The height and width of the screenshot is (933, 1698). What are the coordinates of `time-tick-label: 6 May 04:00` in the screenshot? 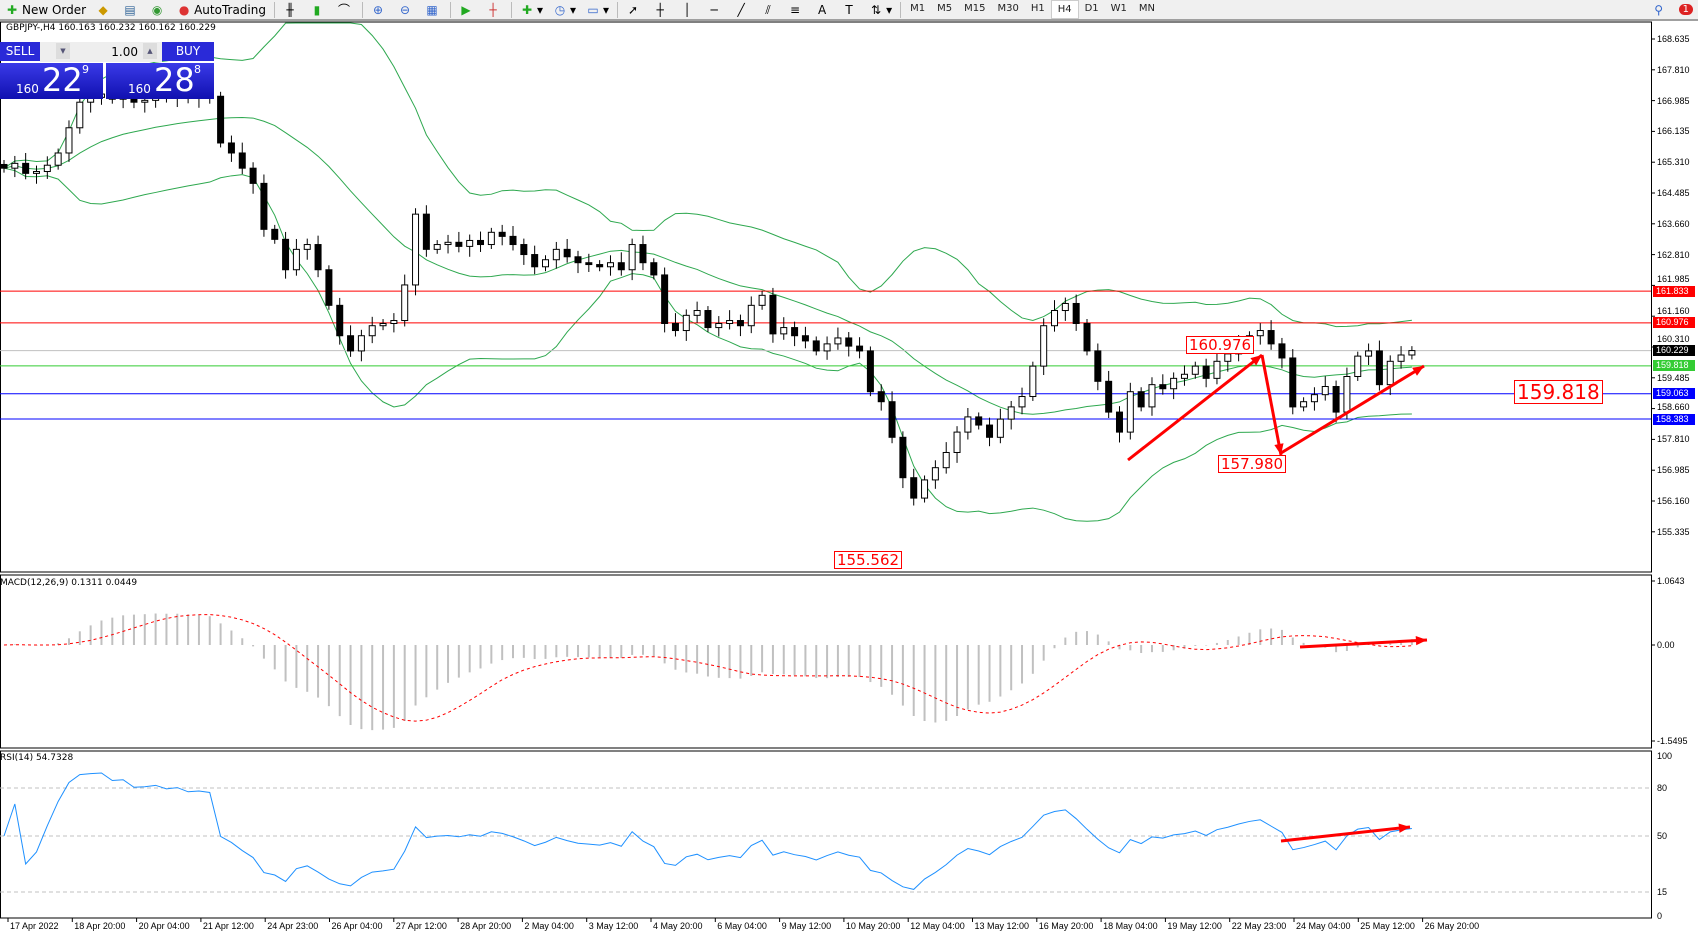 It's located at (742, 926).